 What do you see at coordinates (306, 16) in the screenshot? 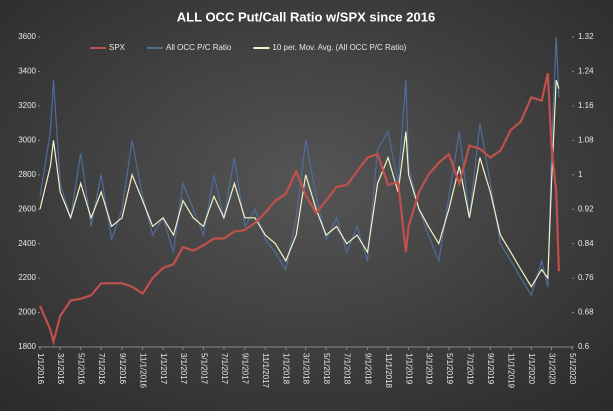
I see `chart-title: ALL OCC Put/Call Ratio w/SPX since 2016` at bounding box center [306, 16].